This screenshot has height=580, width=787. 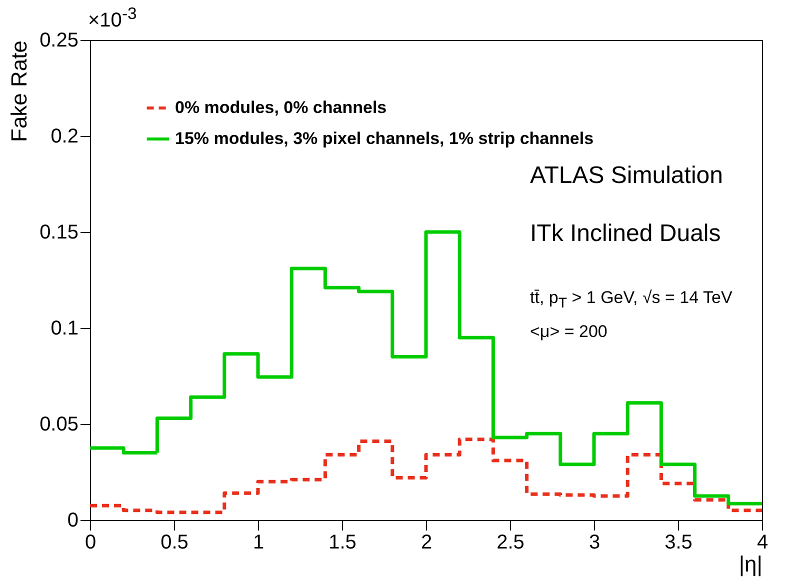 I want to click on x-tick-label: 0, so click(x=90, y=543).